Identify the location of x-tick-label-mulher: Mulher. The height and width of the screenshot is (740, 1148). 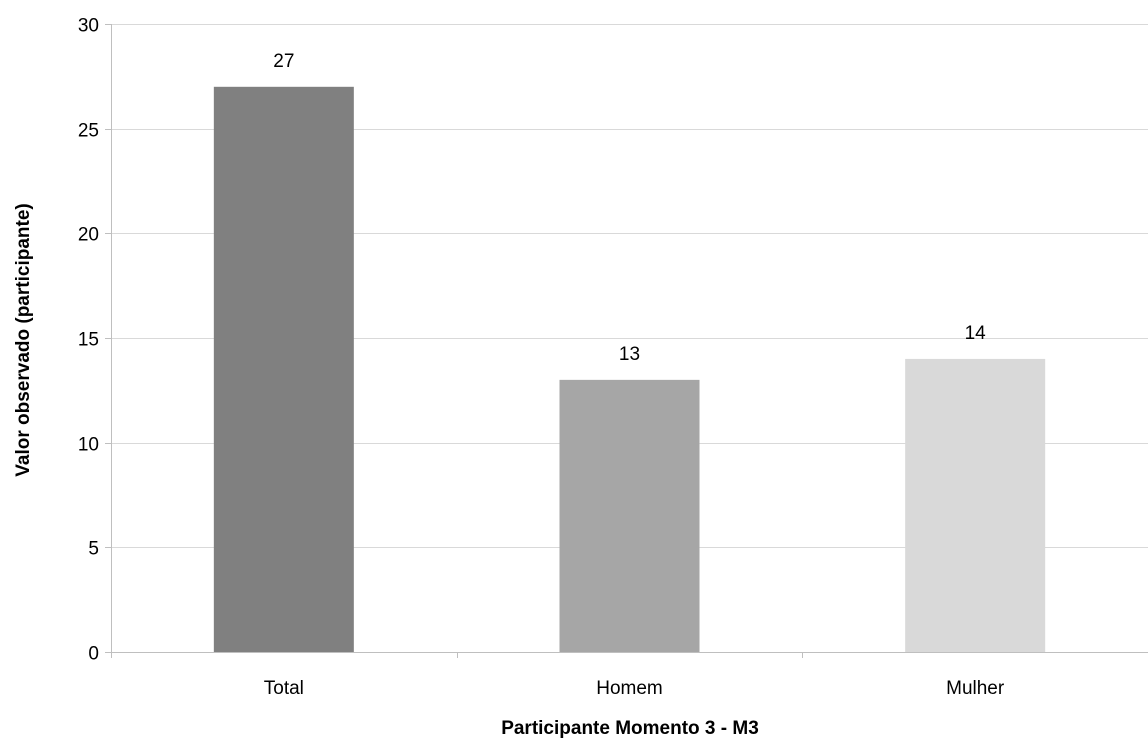
(975, 688).